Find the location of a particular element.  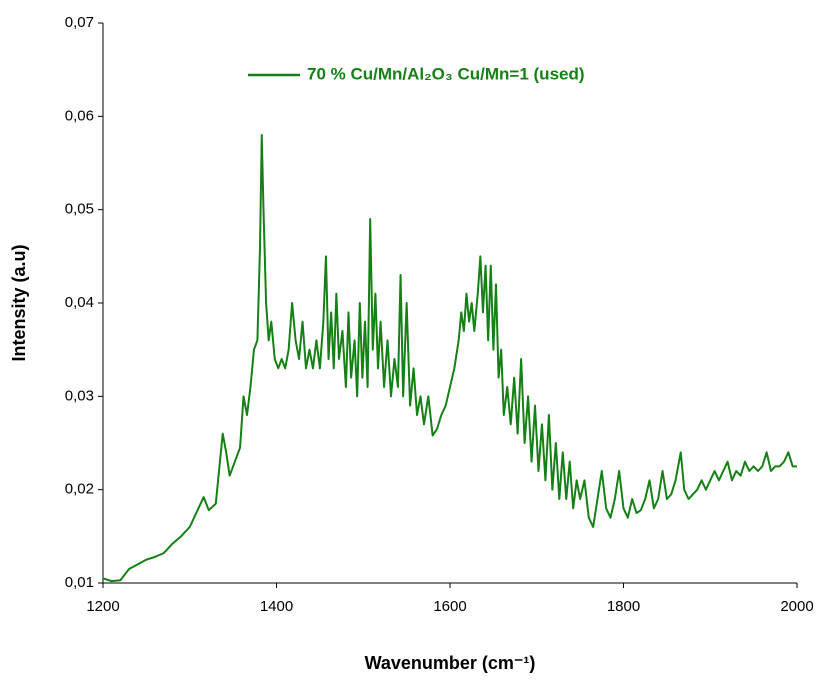

x-axis-title: Wavenumber (cm⁻¹) is located at coordinates (450, 663).